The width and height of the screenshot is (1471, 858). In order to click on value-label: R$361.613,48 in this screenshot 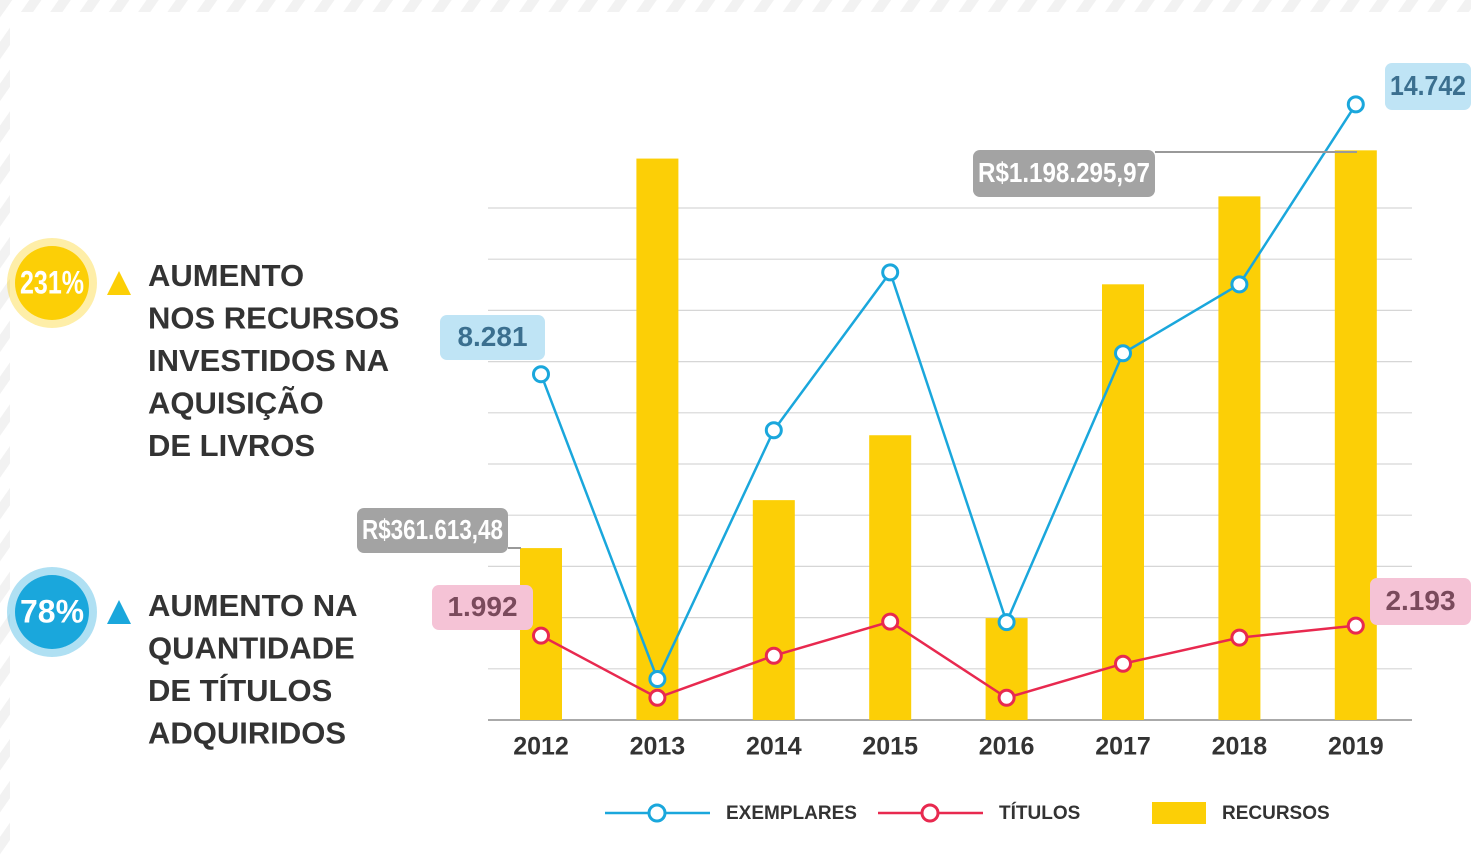, I will do `click(432, 529)`.